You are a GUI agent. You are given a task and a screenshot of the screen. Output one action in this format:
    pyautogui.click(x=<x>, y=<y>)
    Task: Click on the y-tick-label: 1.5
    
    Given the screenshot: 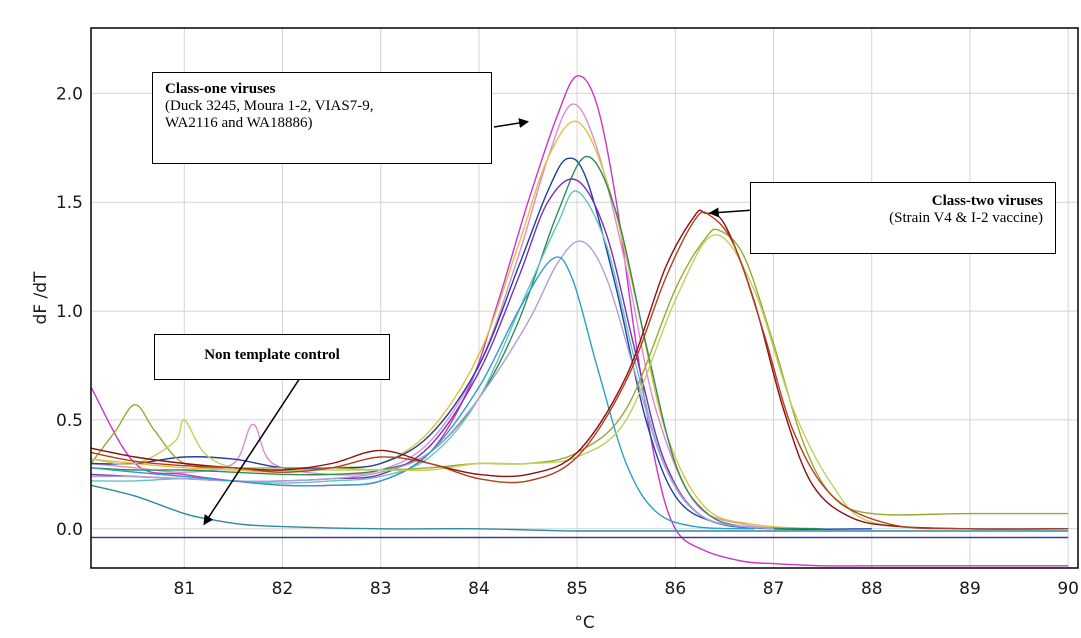 What is the action you would take?
    pyautogui.click(x=69, y=203)
    